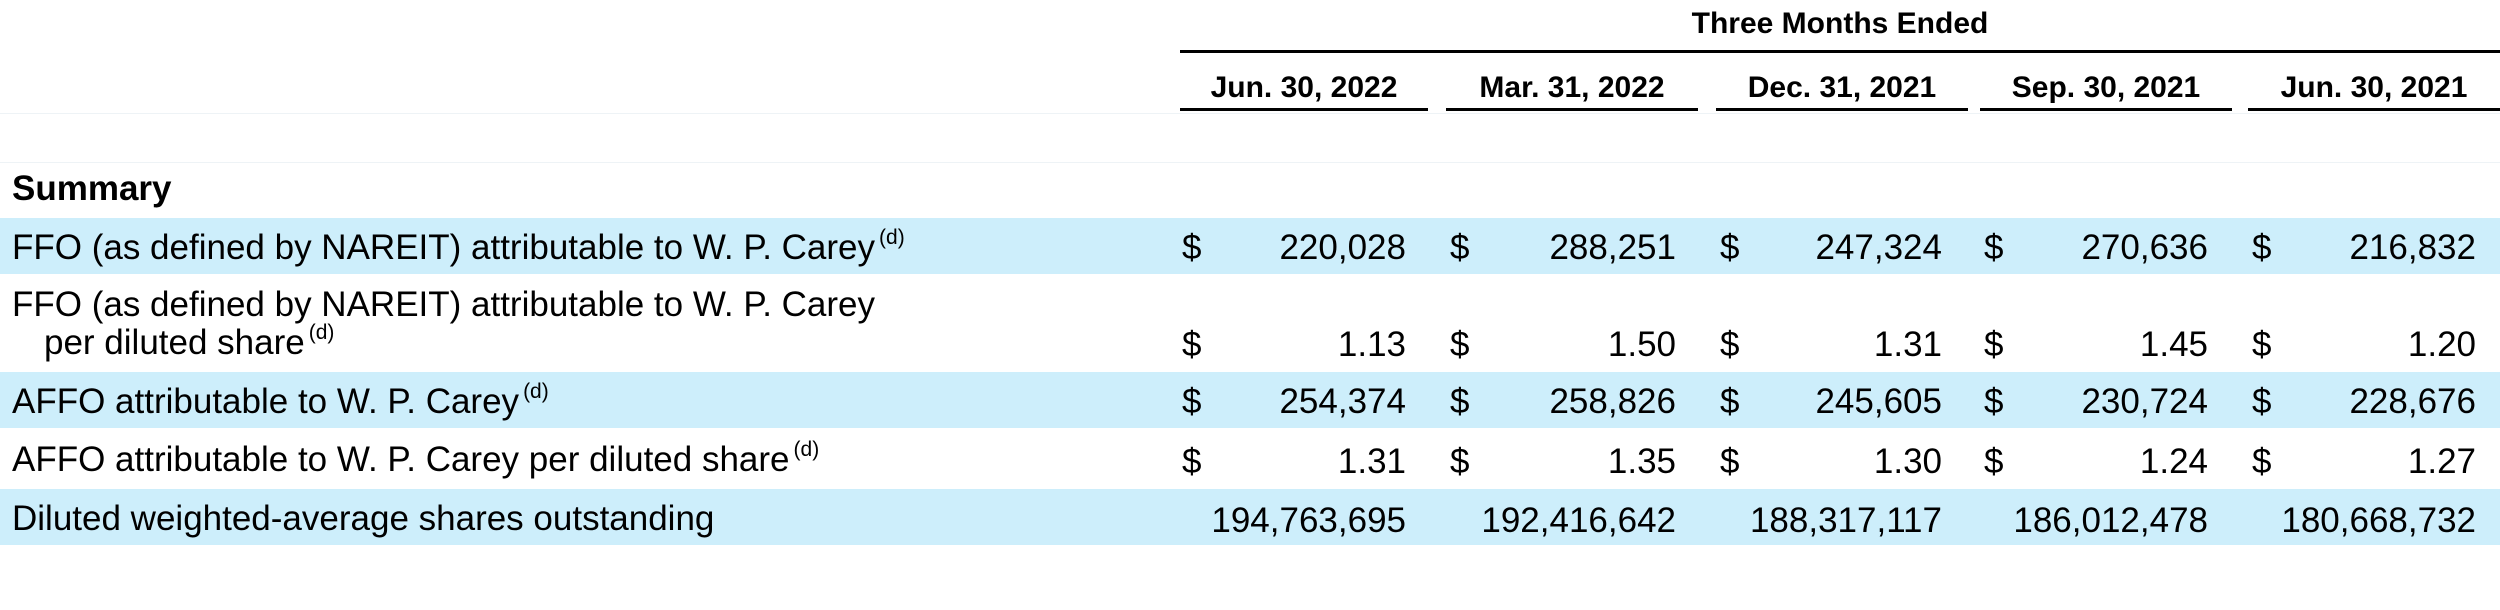  I want to click on column-header-dec-2021: Dec. 31, 2021, so click(1842, 87).